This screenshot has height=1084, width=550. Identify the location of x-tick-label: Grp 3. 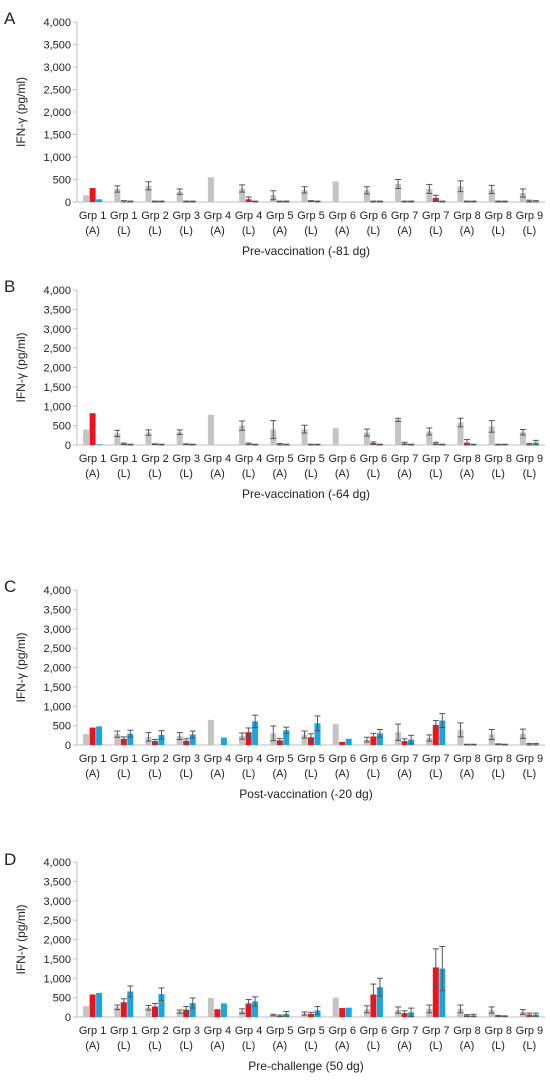
(186, 459).